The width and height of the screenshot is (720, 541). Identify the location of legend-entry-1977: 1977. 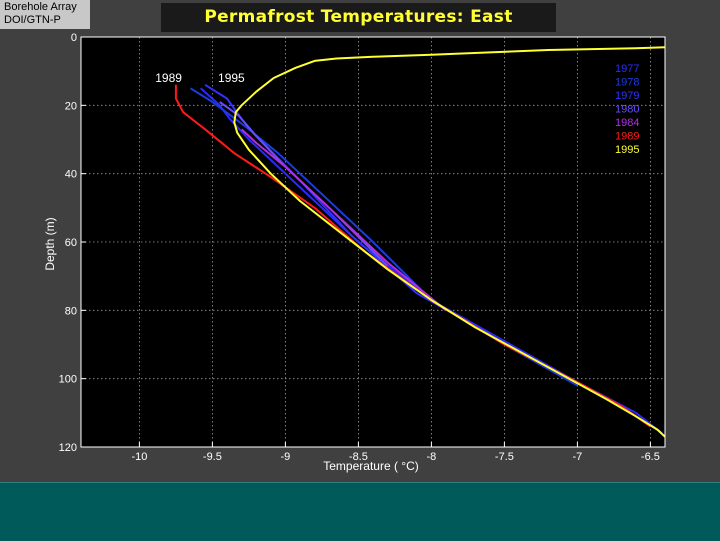
(627, 69).